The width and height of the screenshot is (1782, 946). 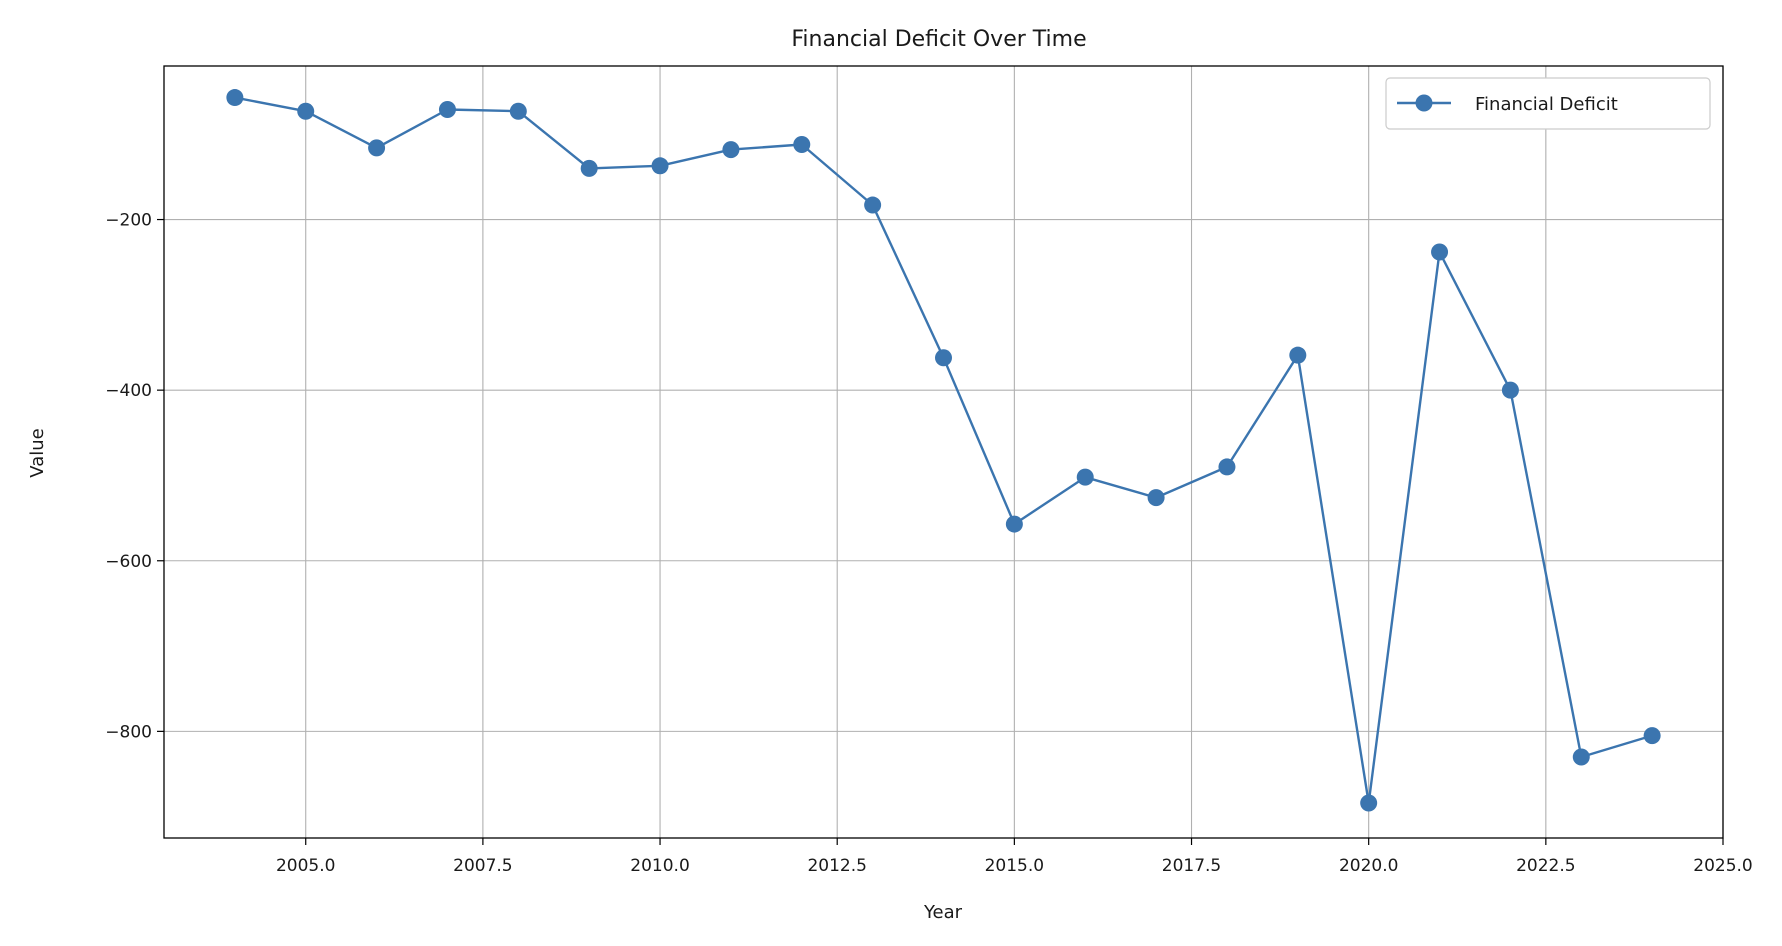 I want to click on y-tick-label: −600, so click(x=128, y=562).